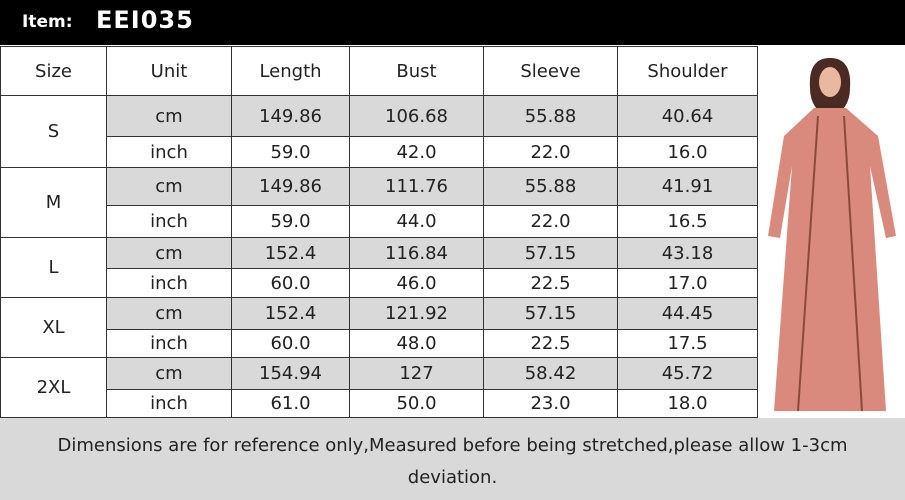 This screenshot has height=500, width=905. I want to click on measurement: 127, so click(417, 374).